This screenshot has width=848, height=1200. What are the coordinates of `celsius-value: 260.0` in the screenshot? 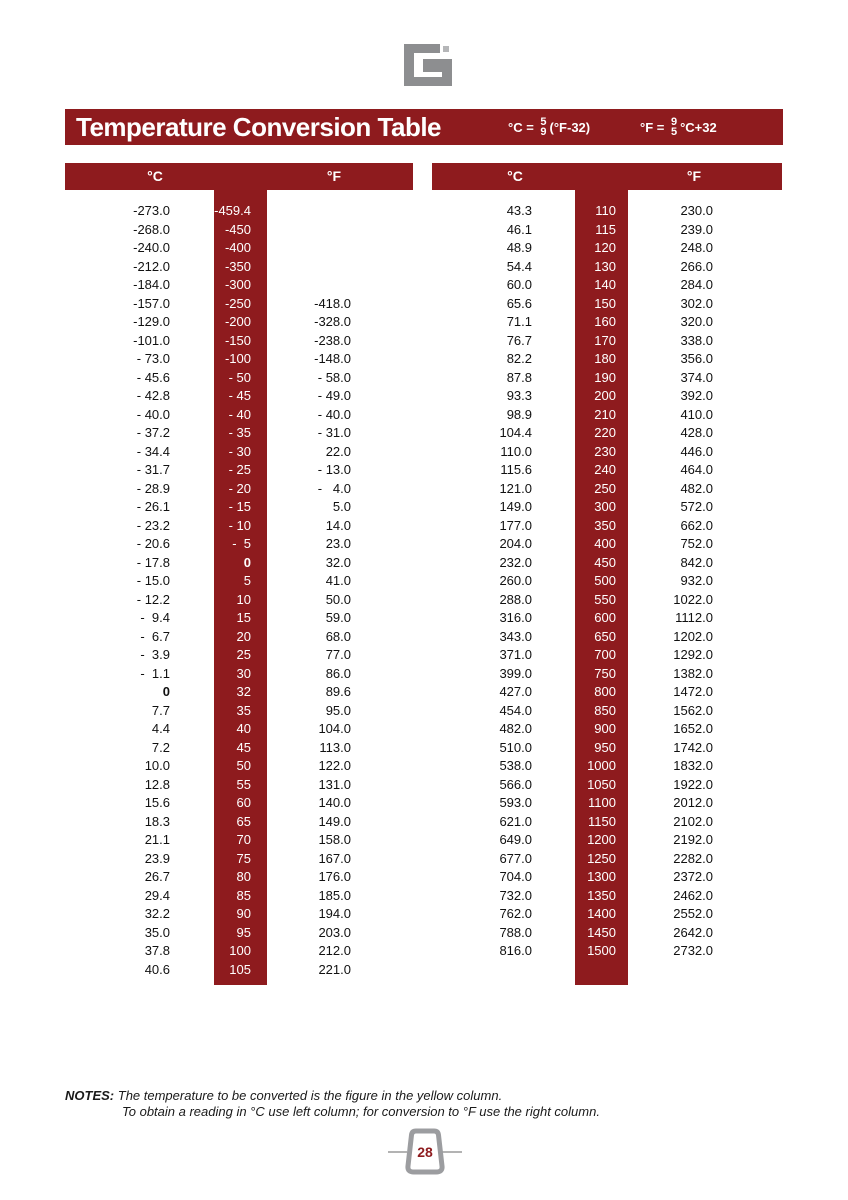 It's located at (515, 580).